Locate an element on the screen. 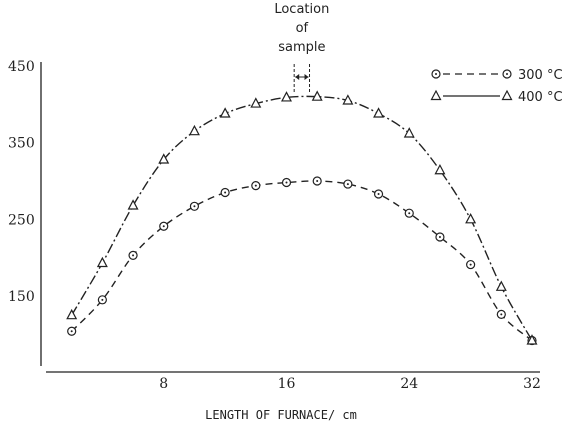 The width and height of the screenshot is (583, 427). x-tick-label: 24 is located at coordinates (409, 384).